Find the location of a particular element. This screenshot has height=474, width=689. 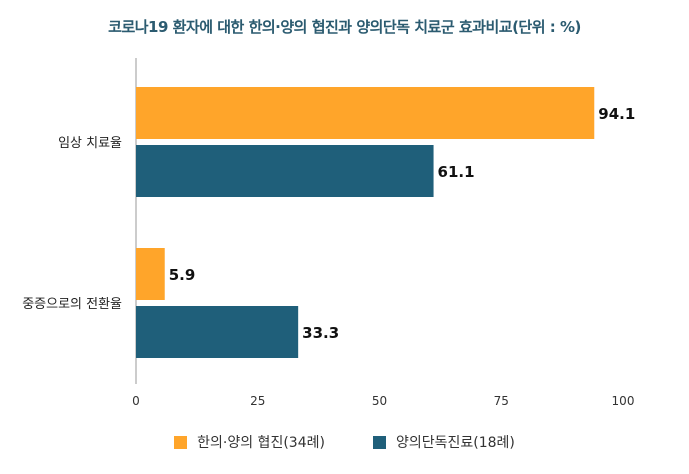

legend: 한의·양의 협진(34례) 양의단독진료(18례) is located at coordinates (344, 442).